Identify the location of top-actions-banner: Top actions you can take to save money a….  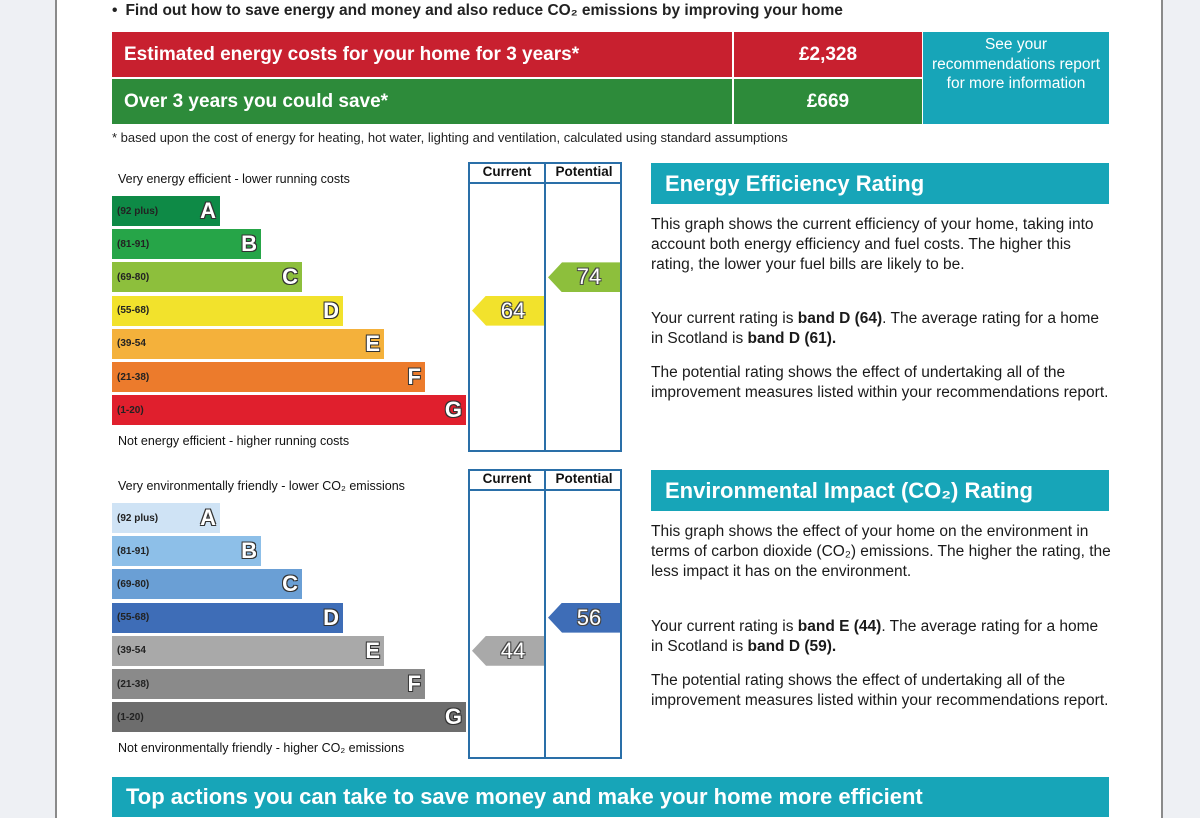
(610, 797).